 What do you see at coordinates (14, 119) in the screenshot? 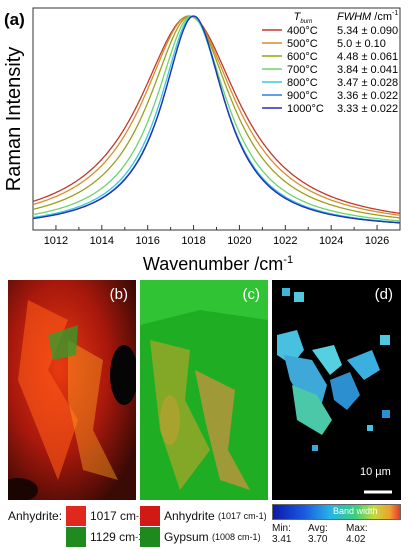
I see `y-axis-label: Raman Intensity` at bounding box center [14, 119].